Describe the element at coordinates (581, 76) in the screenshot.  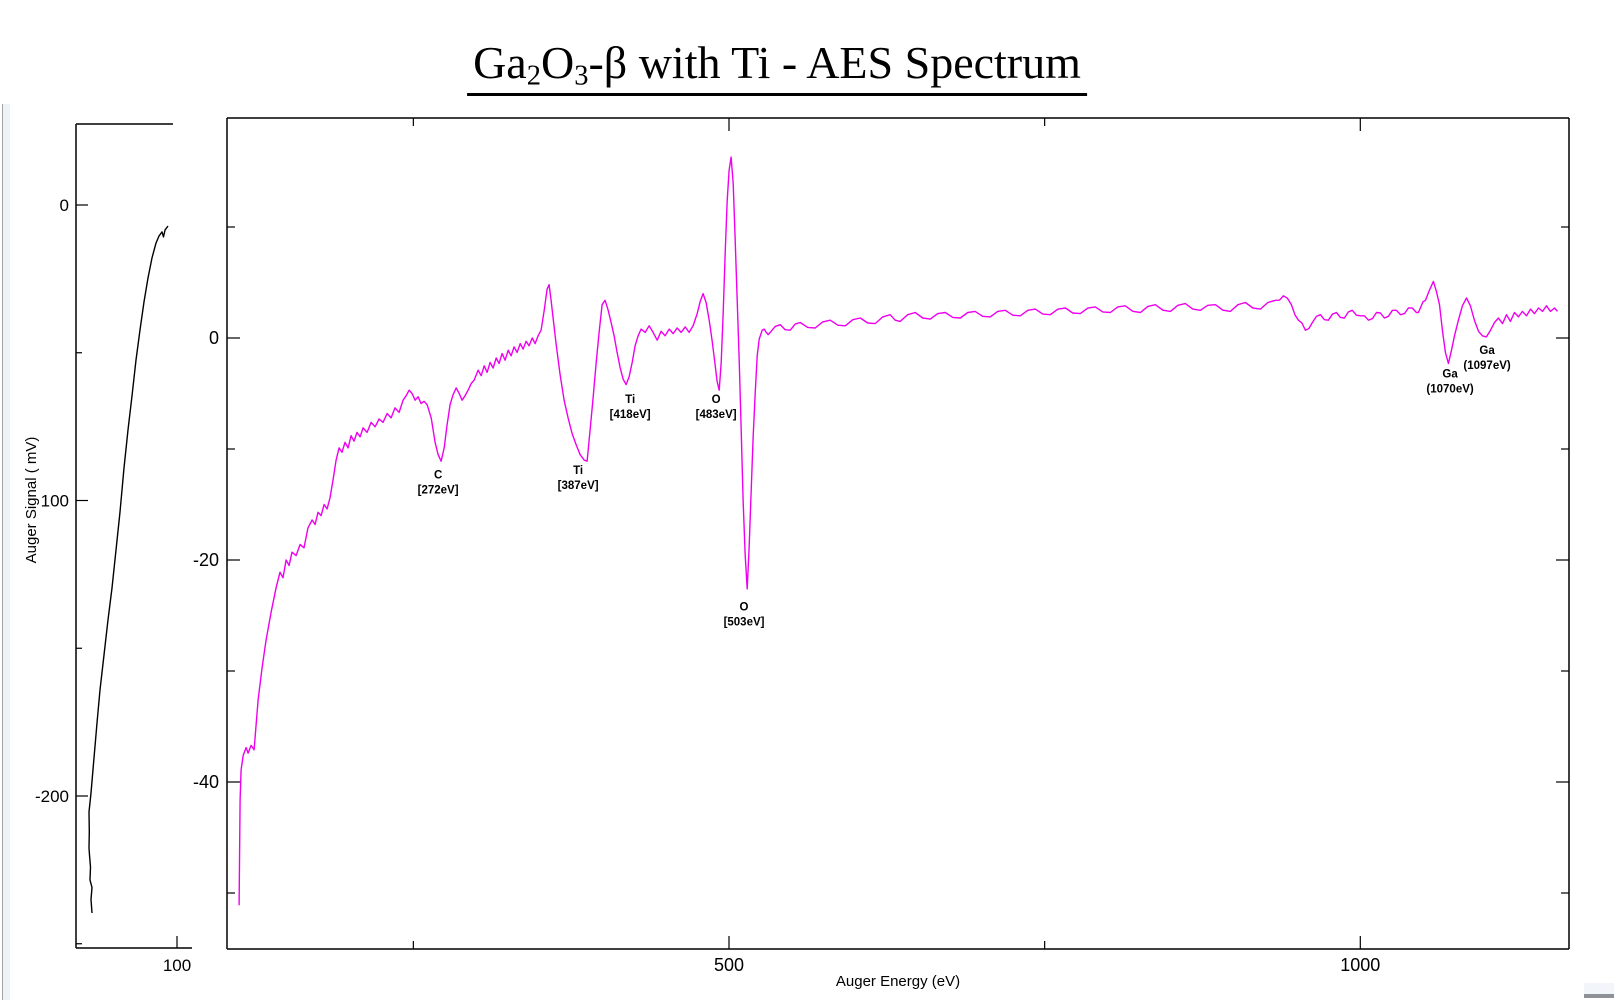
I see `title-subscript: 3` at that location.